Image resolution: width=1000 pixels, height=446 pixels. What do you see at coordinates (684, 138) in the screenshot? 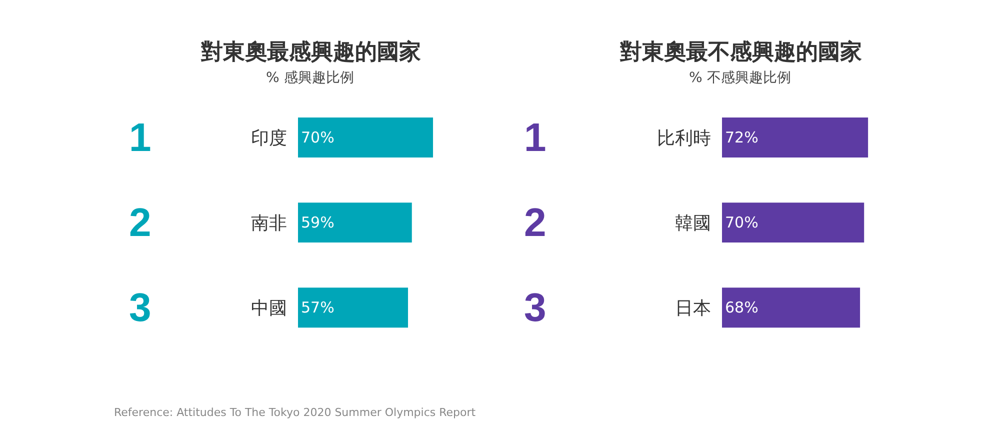
I see `y-tick-label: 比利時` at bounding box center [684, 138].